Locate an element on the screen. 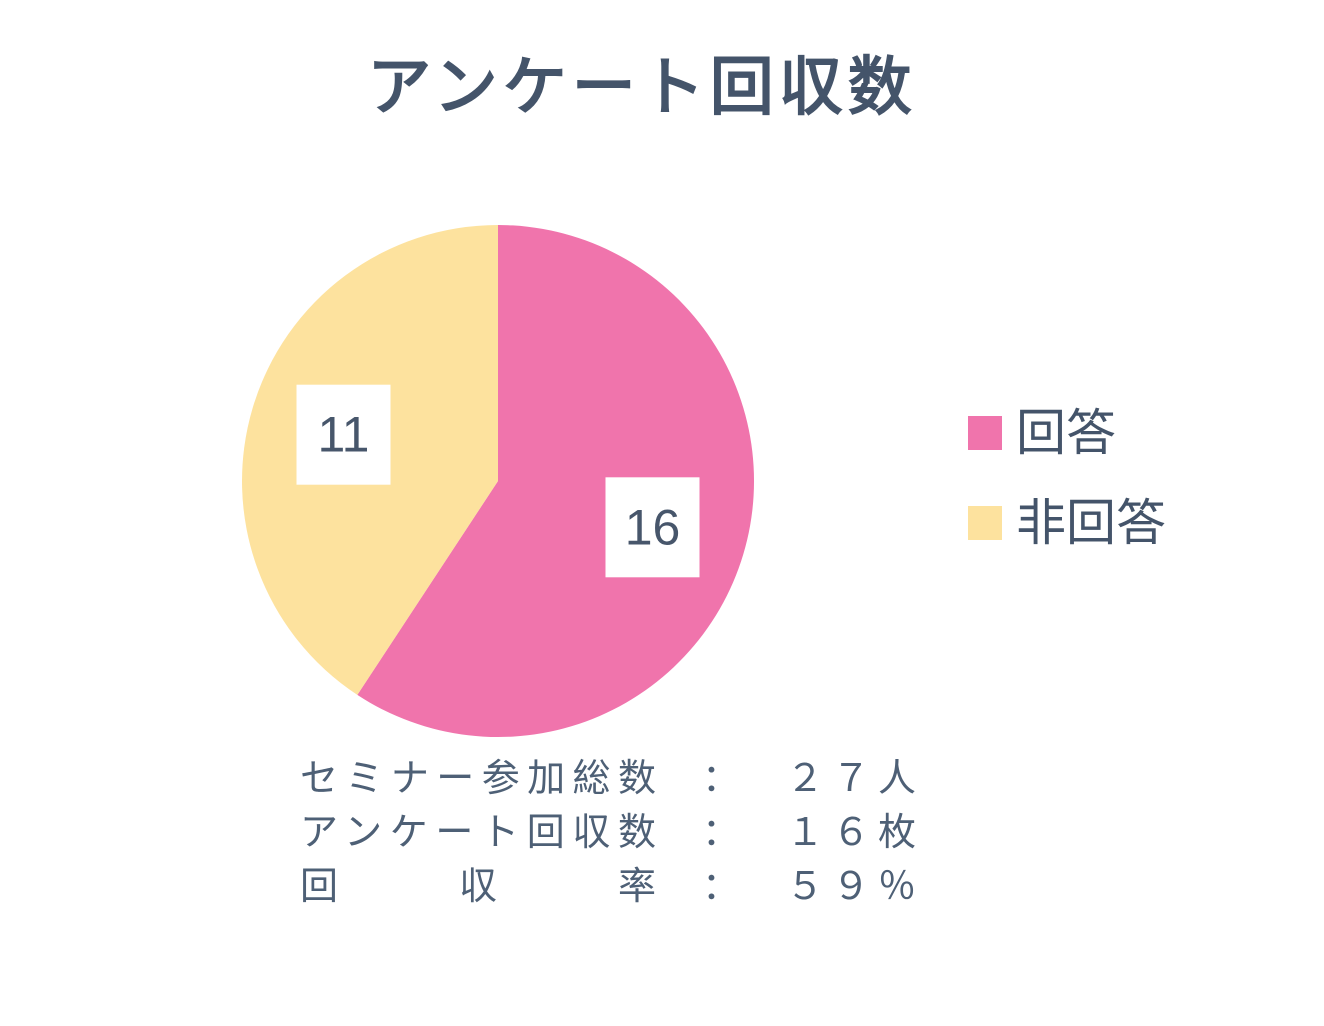  stat-row-participants: セミナー参加総数 ： ２７人 is located at coordinates (612, 779).